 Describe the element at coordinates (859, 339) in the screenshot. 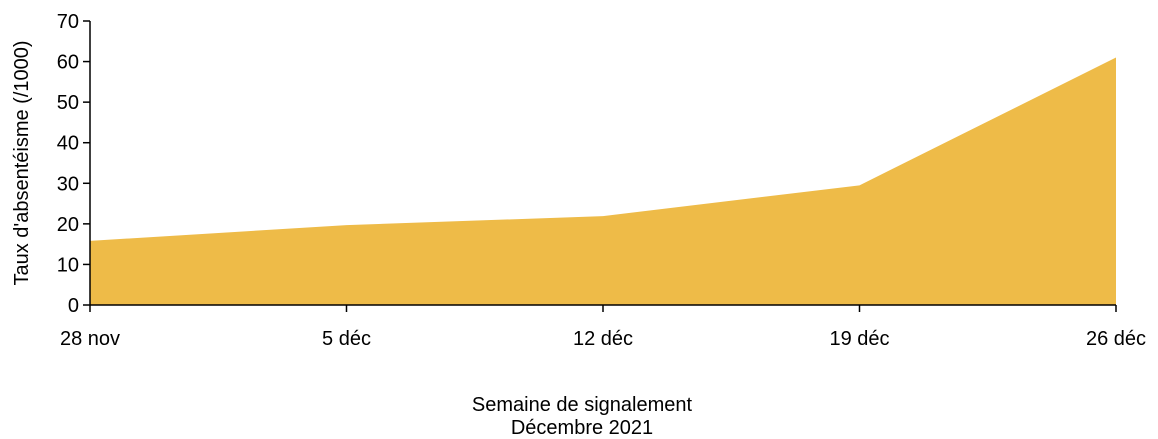

I see `x-tick-label: 19 déc` at that location.